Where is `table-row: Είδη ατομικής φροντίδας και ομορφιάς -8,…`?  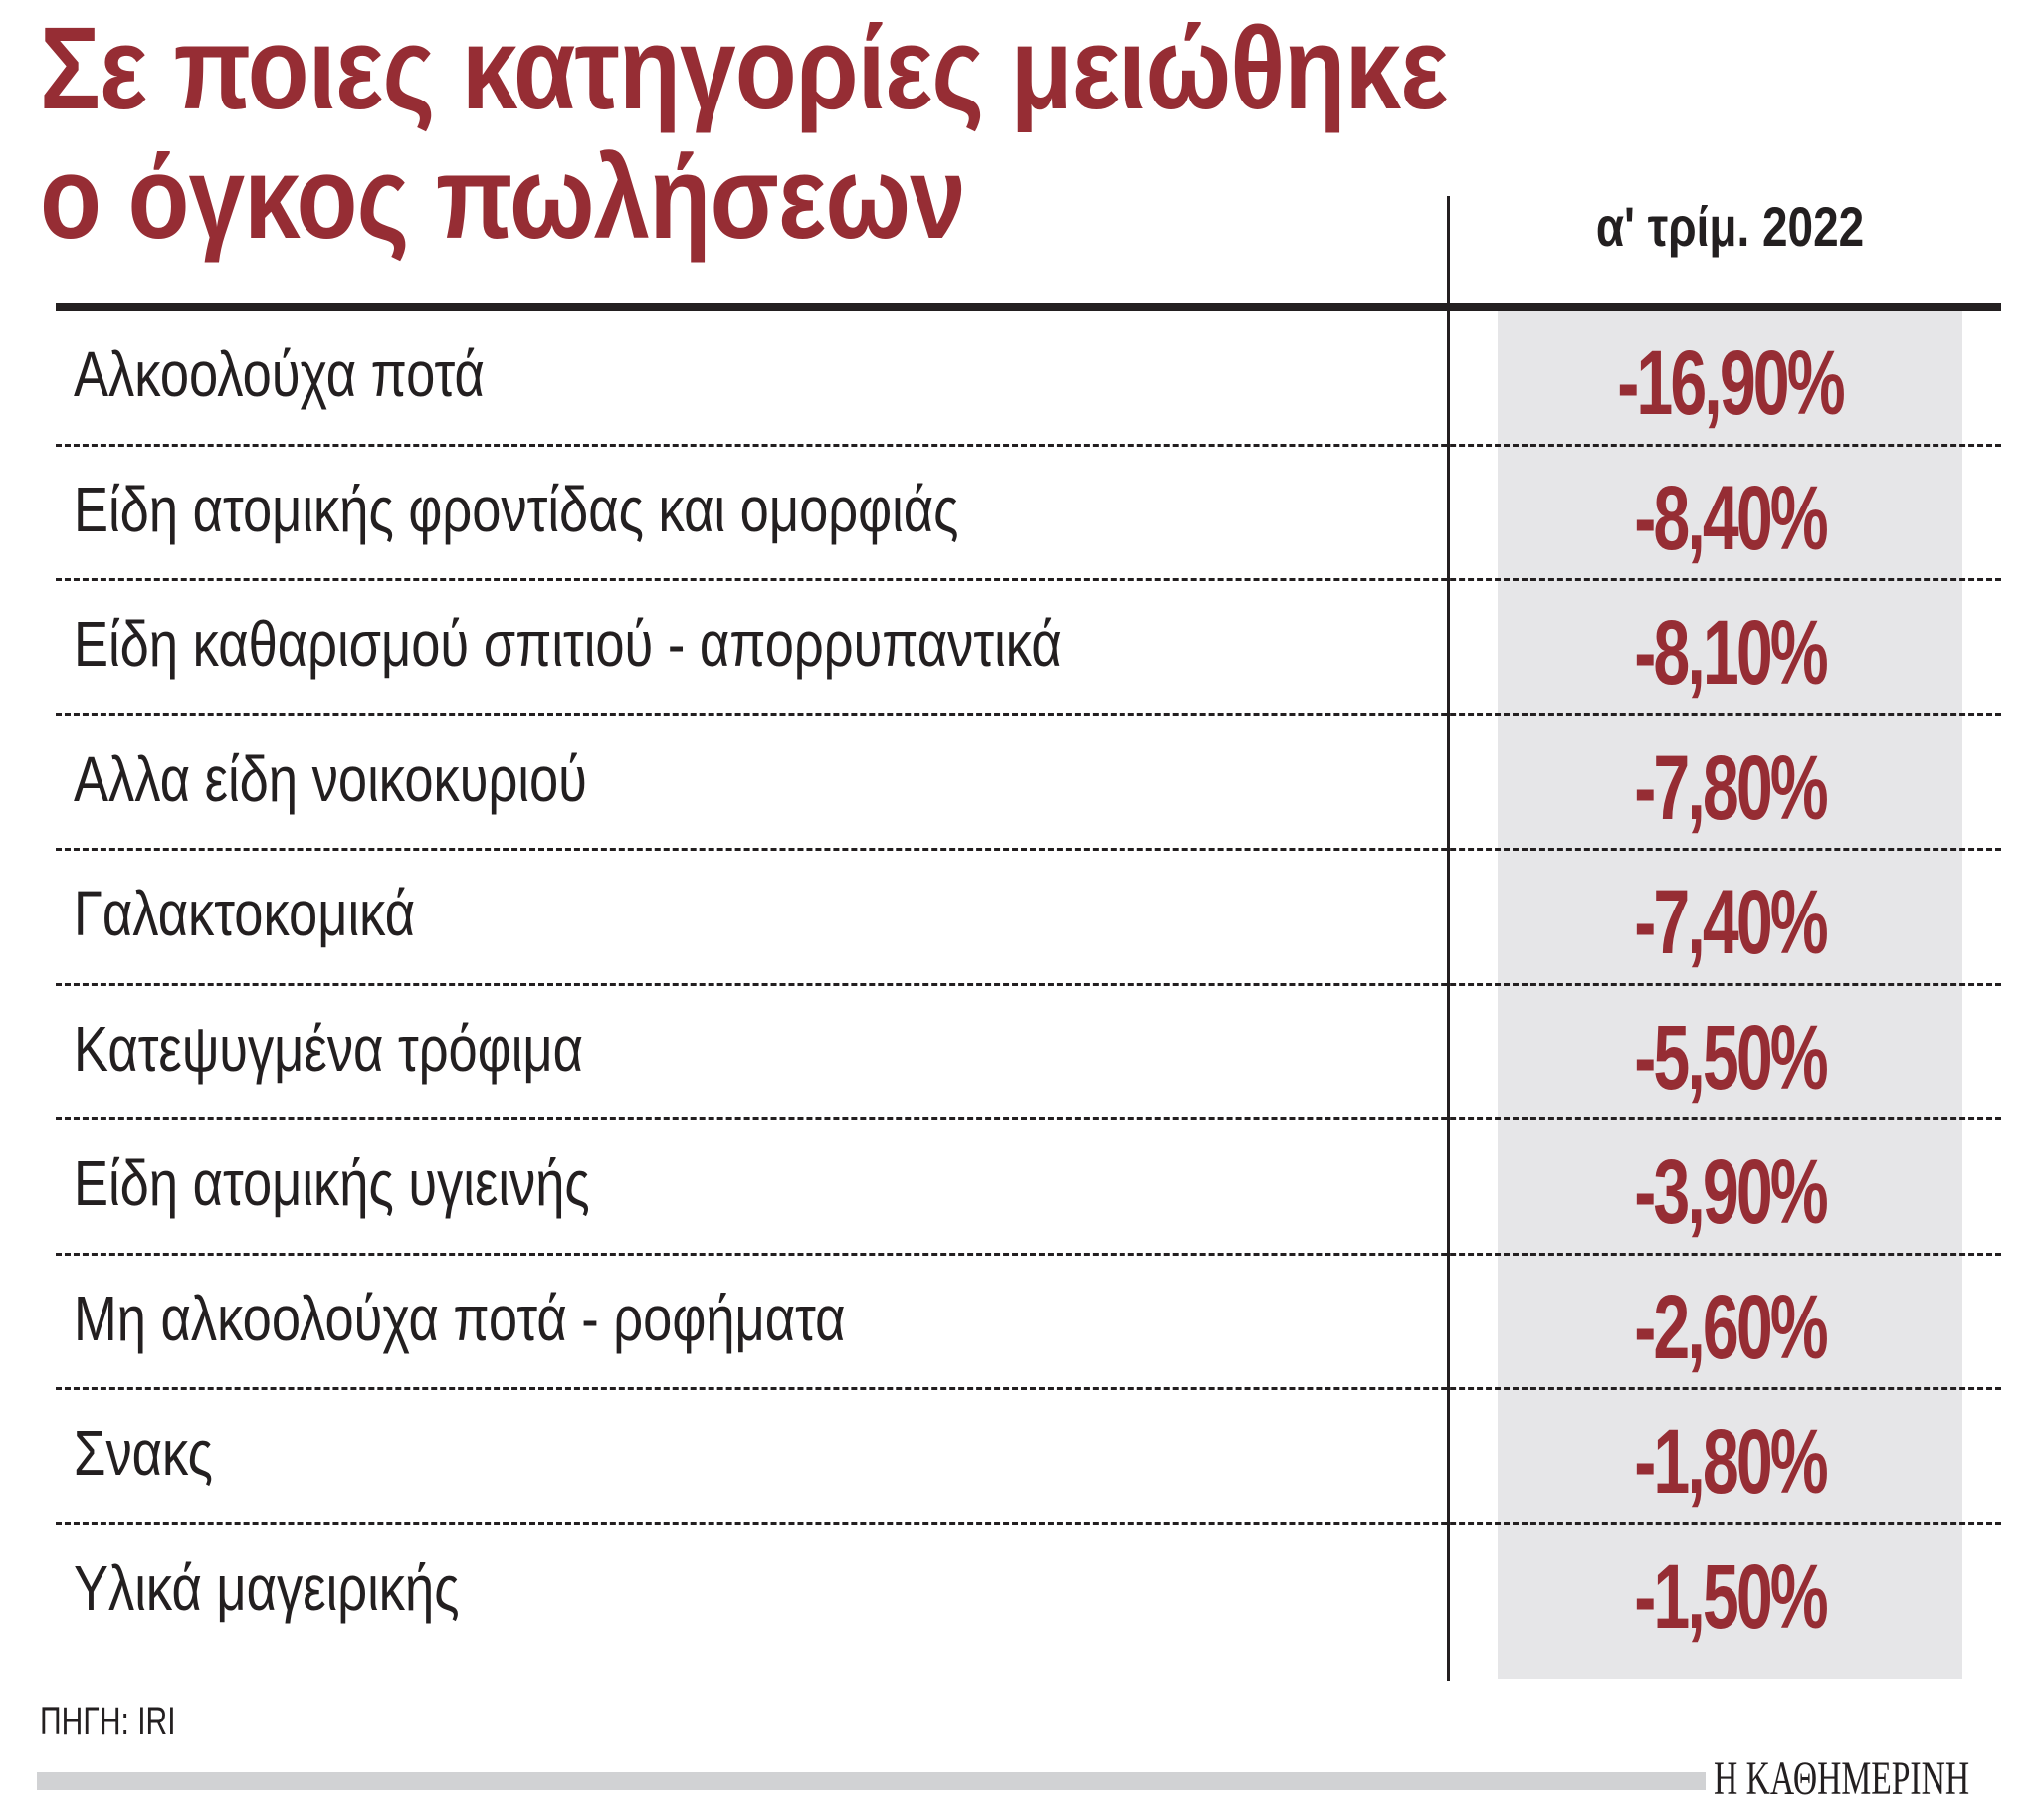 table-row: Είδη ατομικής φροντίδας και ομορφιάς -8,… is located at coordinates (1028, 514).